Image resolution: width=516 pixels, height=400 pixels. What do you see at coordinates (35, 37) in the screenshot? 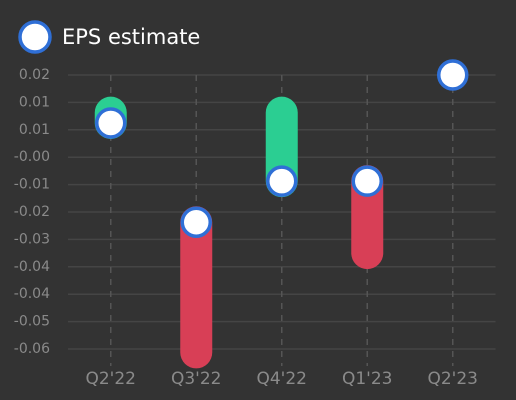
I see `legend-marker` at bounding box center [35, 37].